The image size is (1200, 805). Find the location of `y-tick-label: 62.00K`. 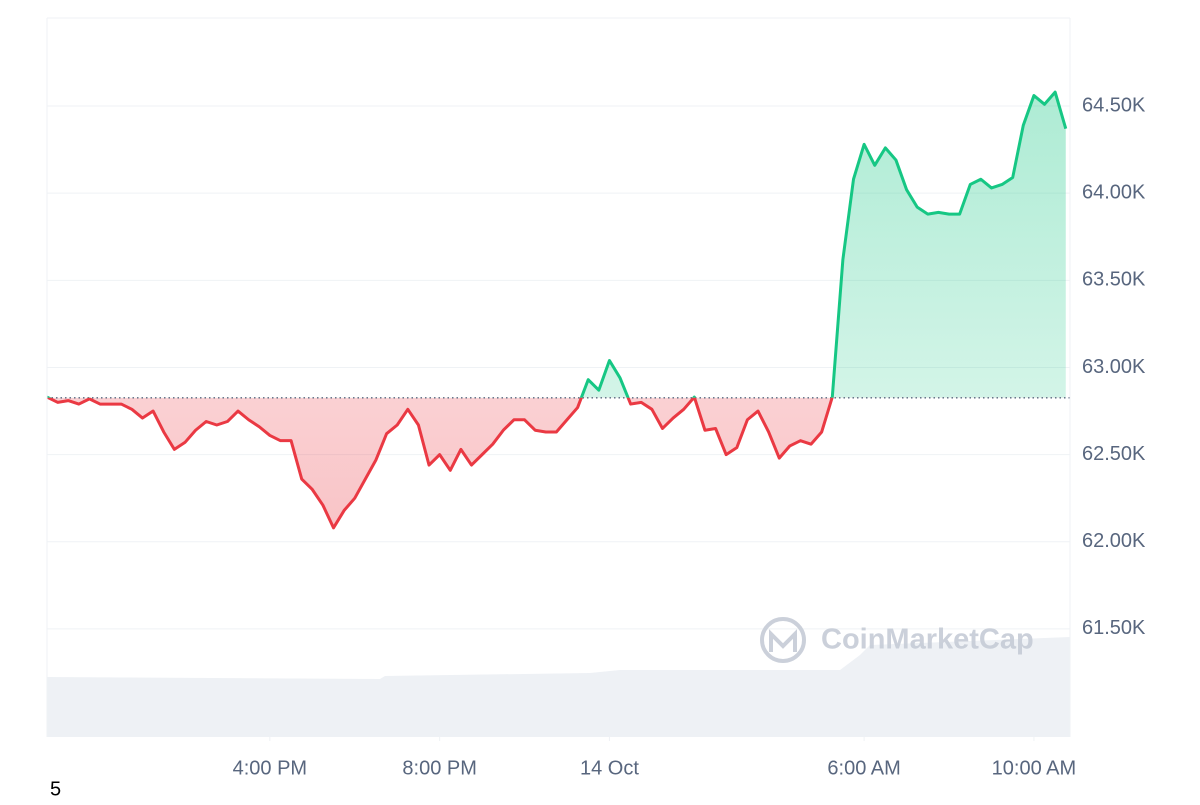

y-tick-label: 62.00K is located at coordinates (1114, 541).